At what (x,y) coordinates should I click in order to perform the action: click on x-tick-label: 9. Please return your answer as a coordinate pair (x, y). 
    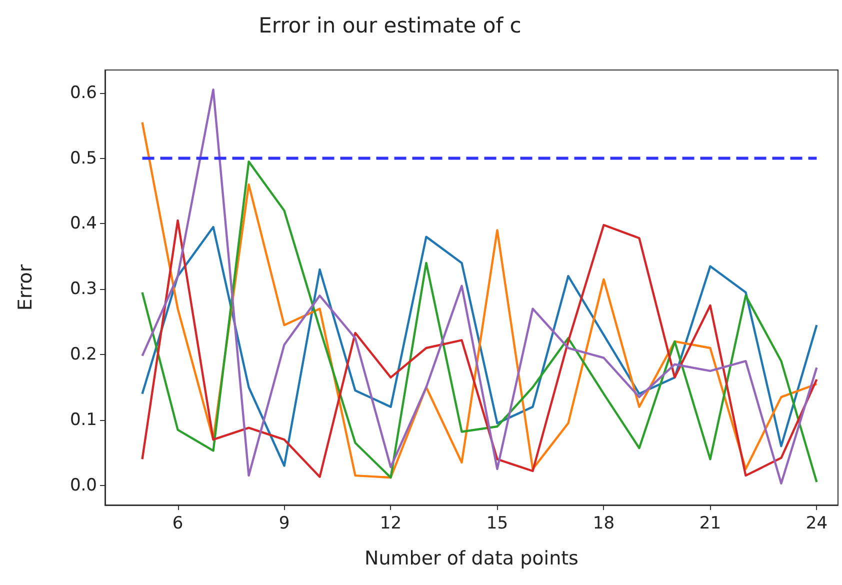
    Looking at the image, I should click on (284, 524).